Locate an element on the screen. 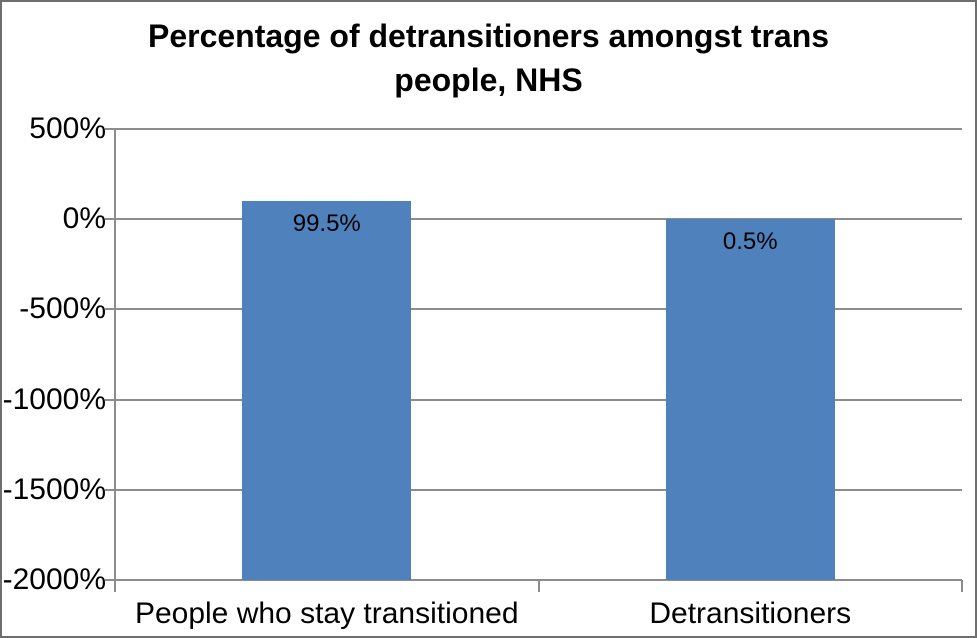  y-tick-label: -1500% is located at coordinates (54, 489).